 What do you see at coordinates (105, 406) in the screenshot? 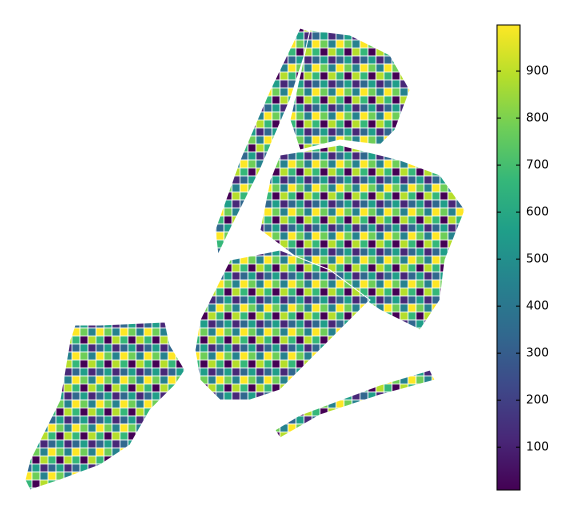
I see `staten-island` at bounding box center [105, 406].